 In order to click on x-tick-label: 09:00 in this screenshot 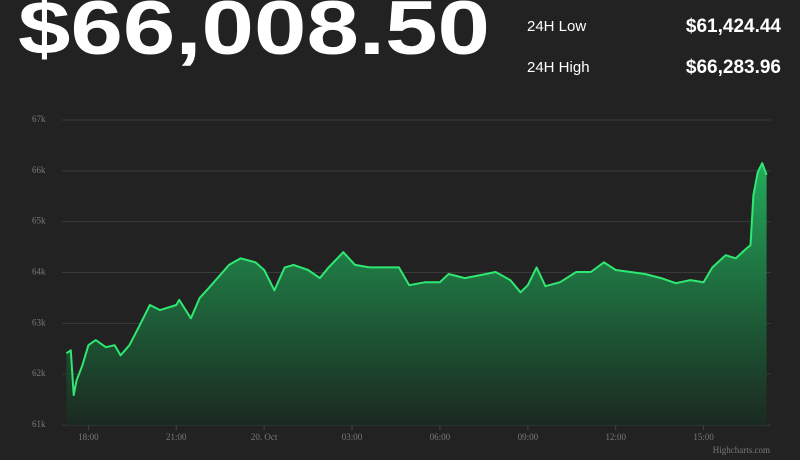, I will do `click(528, 437)`.